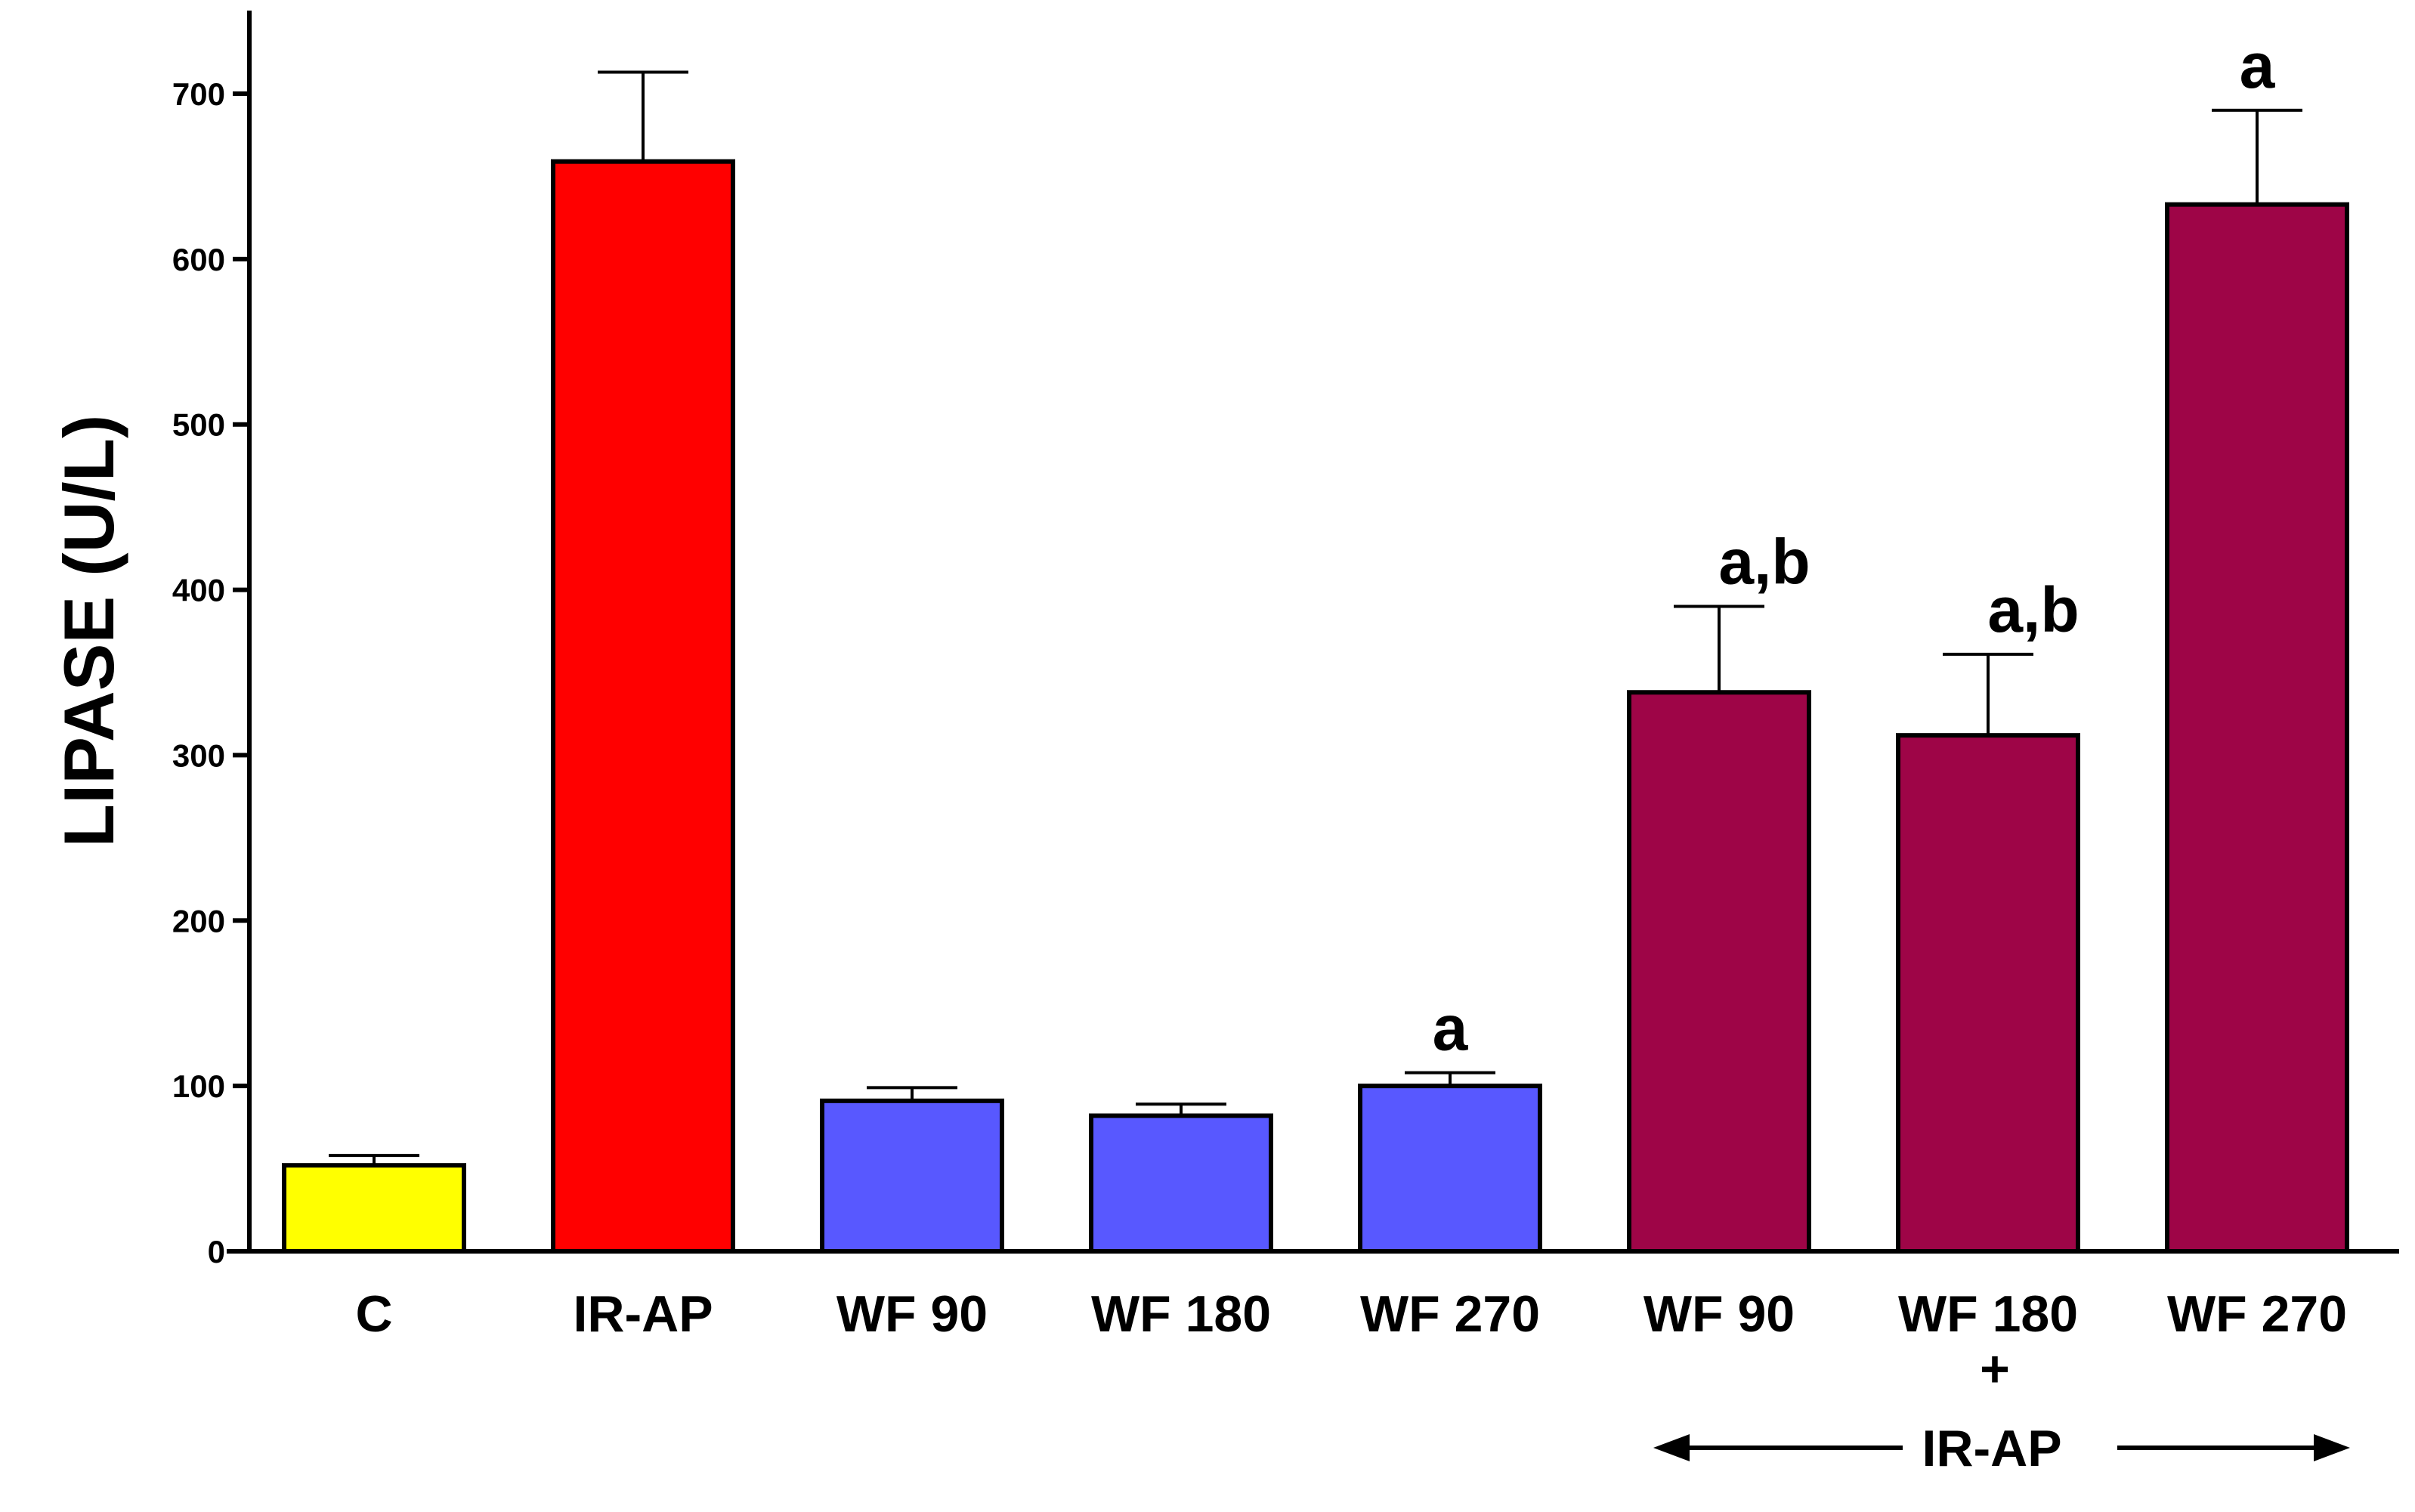 The width and height of the screenshot is (2415, 1512). What do you see at coordinates (198, 425) in the screenshot?
I see `y-tick-label: 500` at bounding box center [198, 425].